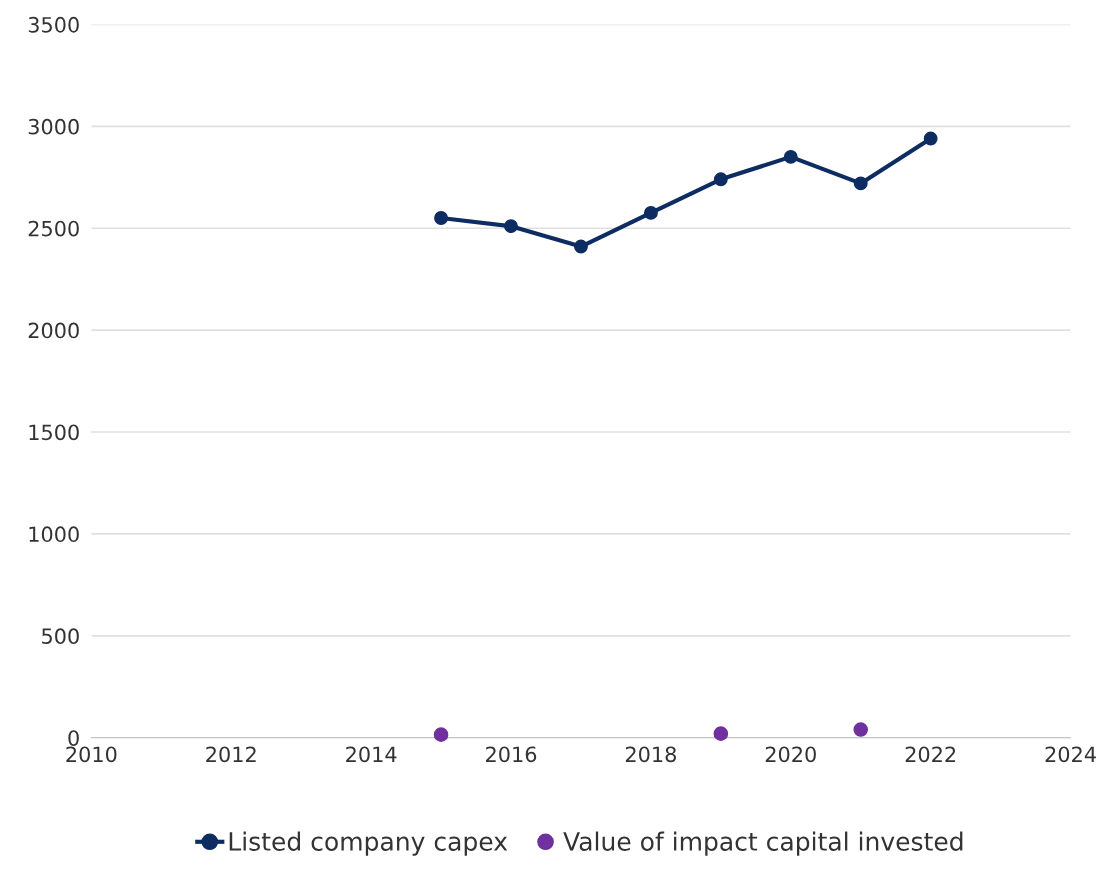  I want to click on legend-label: Value of impact capital invested, so click(763, 843).